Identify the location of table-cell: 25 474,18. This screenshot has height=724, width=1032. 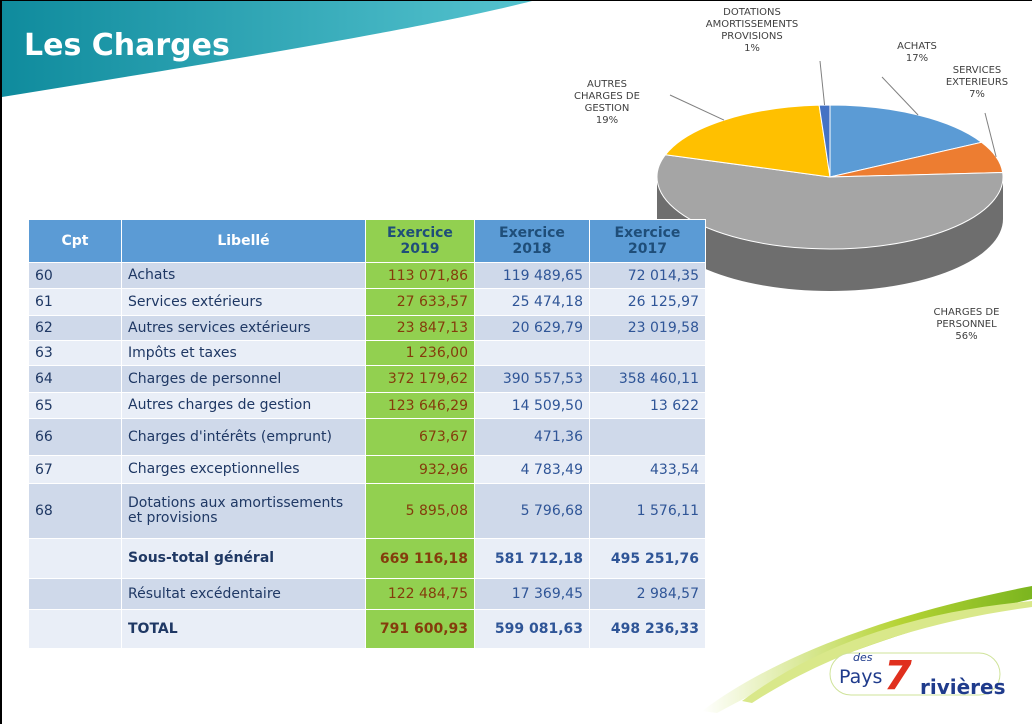
(532, 302).